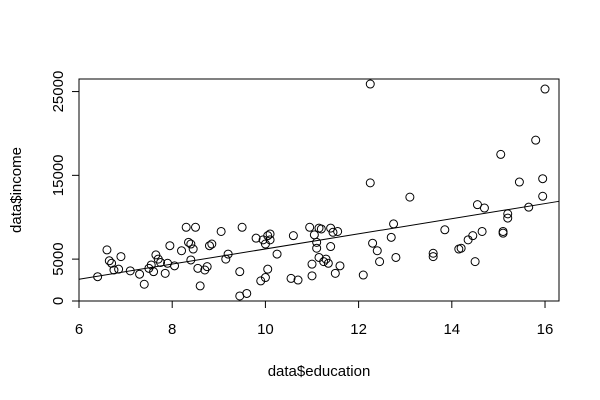  What do you see at coordinates (58, 175) in the screenshot?
I see `y-tick-label: 15000` at bounding box center [58, 175].